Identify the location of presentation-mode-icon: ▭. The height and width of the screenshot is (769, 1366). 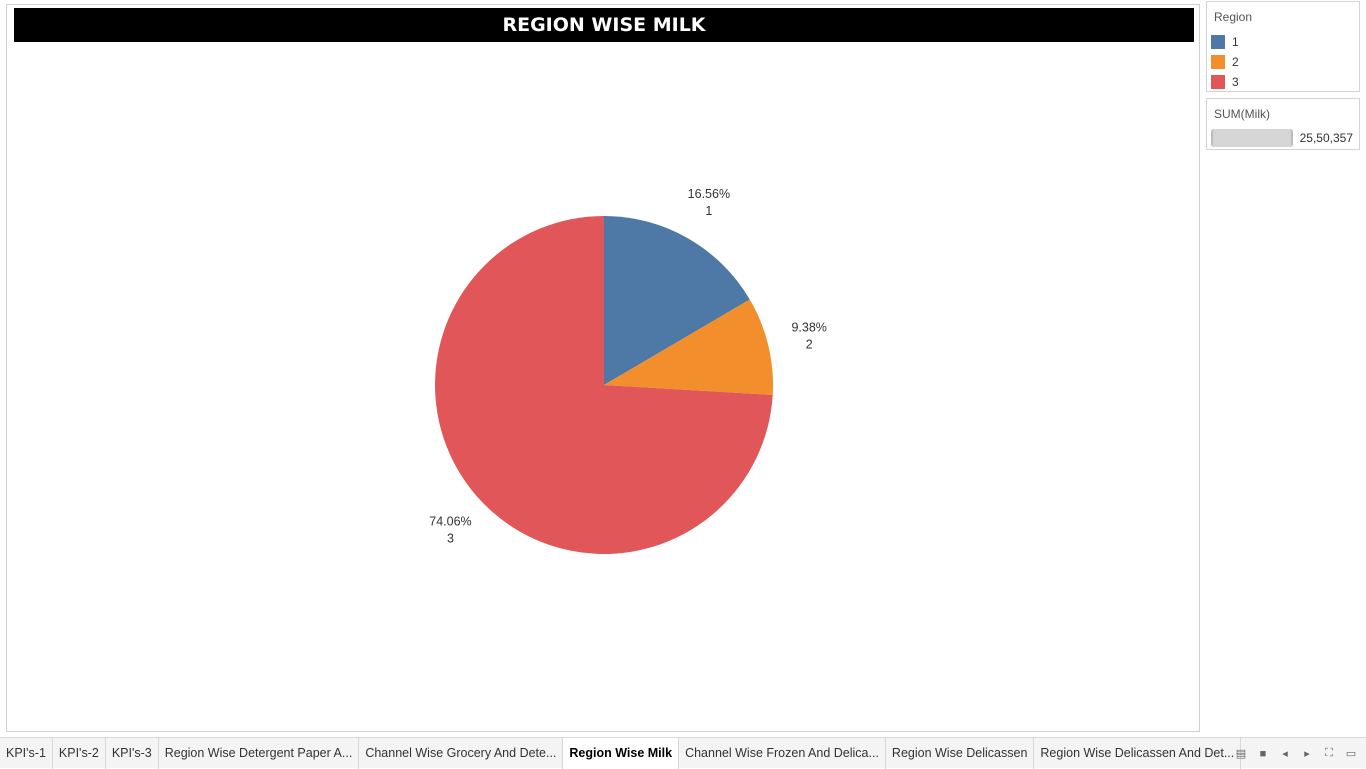
(1351, 754).